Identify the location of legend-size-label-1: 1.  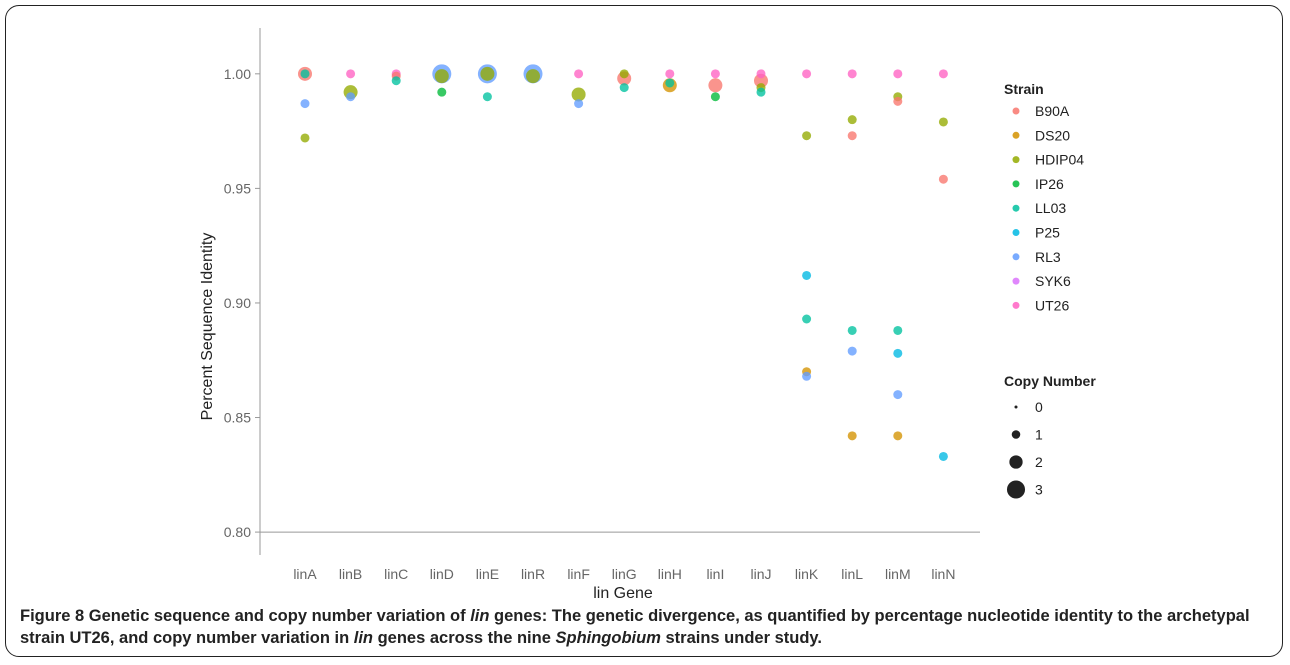
(1039, 435).